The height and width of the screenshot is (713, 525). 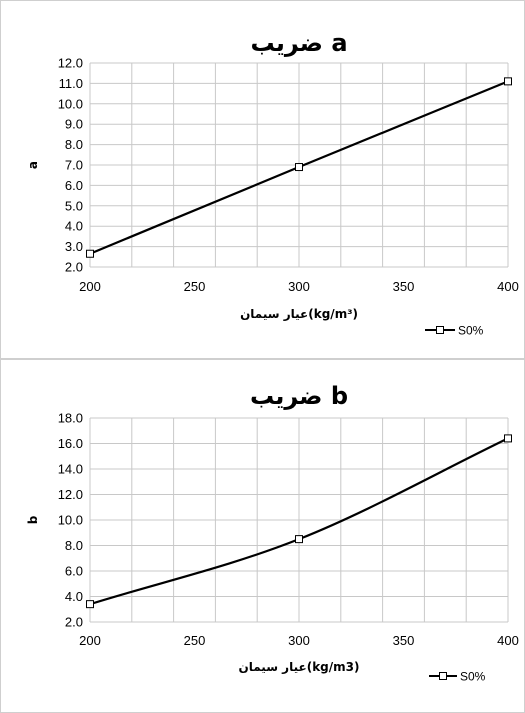 I want to click on x-tick-label-a: 200, so click(x=90, y=286).